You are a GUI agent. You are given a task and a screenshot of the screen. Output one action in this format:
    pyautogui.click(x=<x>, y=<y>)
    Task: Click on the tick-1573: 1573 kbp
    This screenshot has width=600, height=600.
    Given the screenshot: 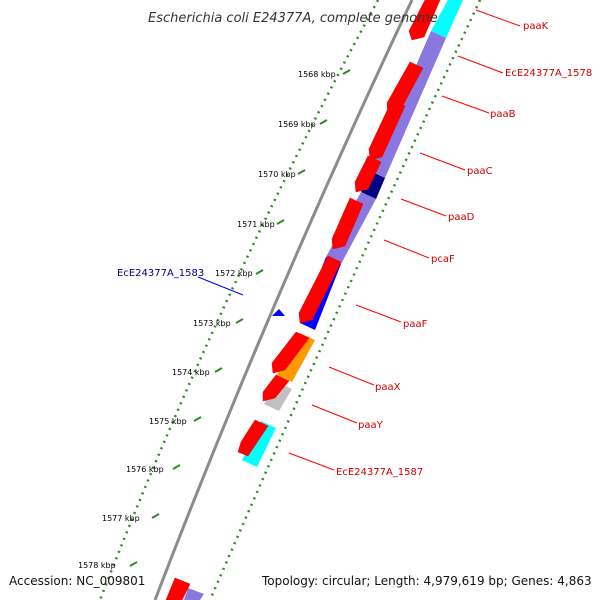 What is the action you would take?
    pyautogui.click(x=218, y=323)
    